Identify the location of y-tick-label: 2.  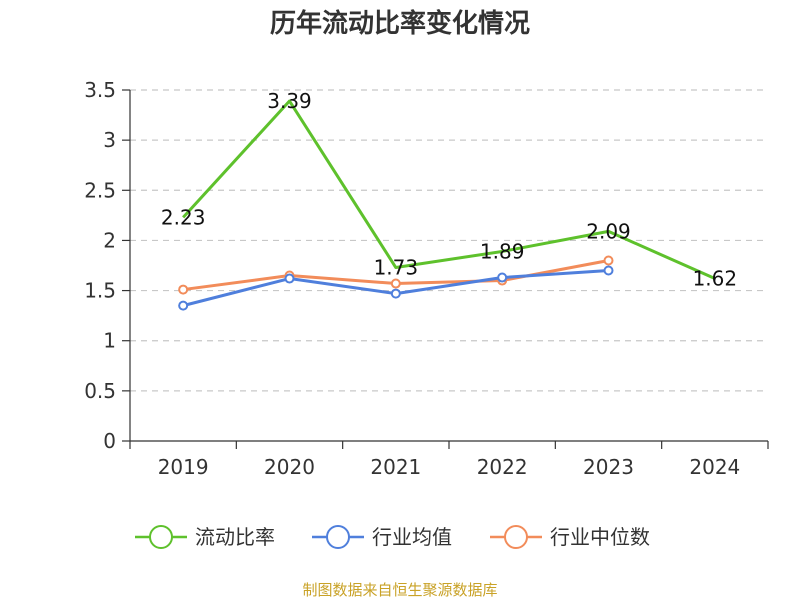
(109, 240).